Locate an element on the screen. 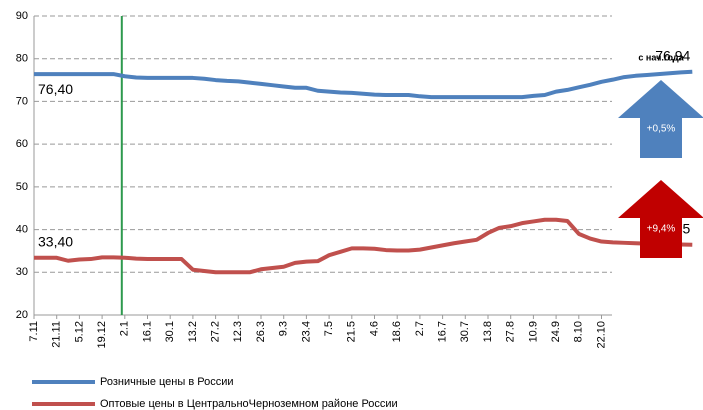 The image size is (703, 410). y-tick-label: 50 is located at coordinates (22, 187).